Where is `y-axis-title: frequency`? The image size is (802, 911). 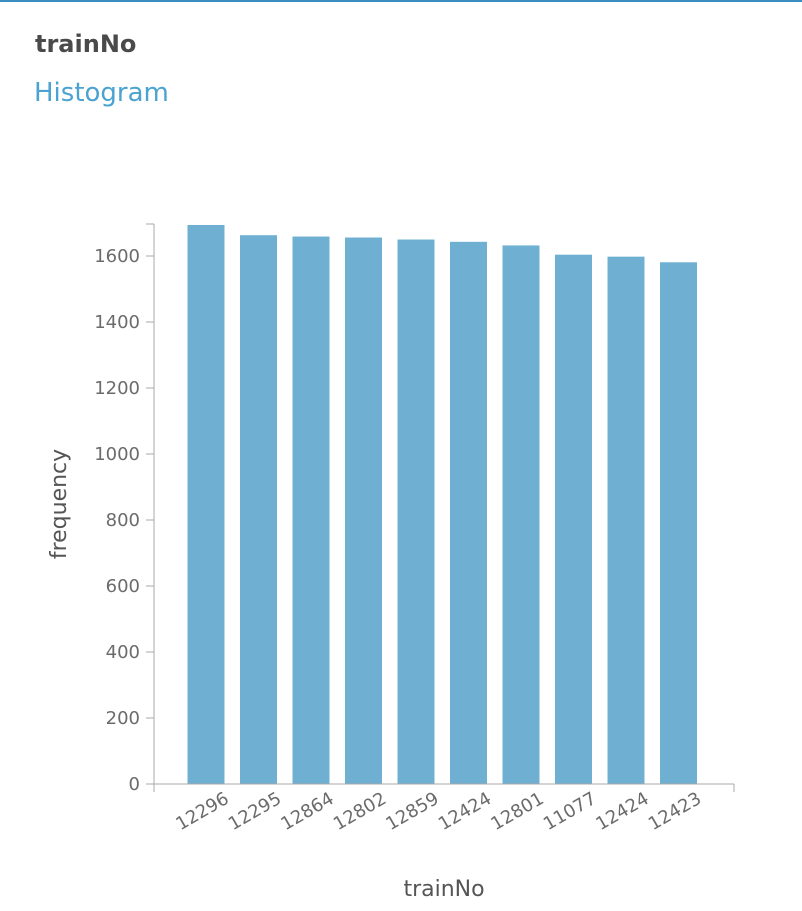
y-axis-title: frequency is located at coordinates (59, 504).